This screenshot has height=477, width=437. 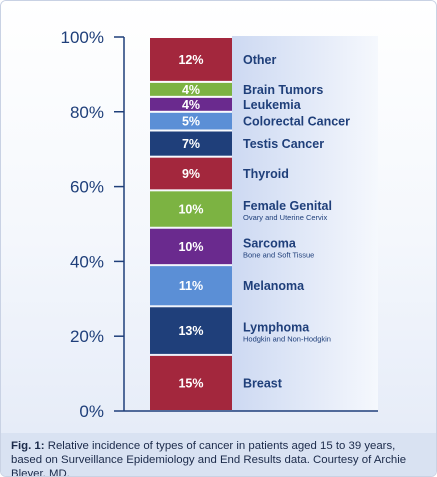 What do you see at coordinates (87, 261) in the screenshot?
I see `y-tick-label: 40%` at bounding box center [87, 261].